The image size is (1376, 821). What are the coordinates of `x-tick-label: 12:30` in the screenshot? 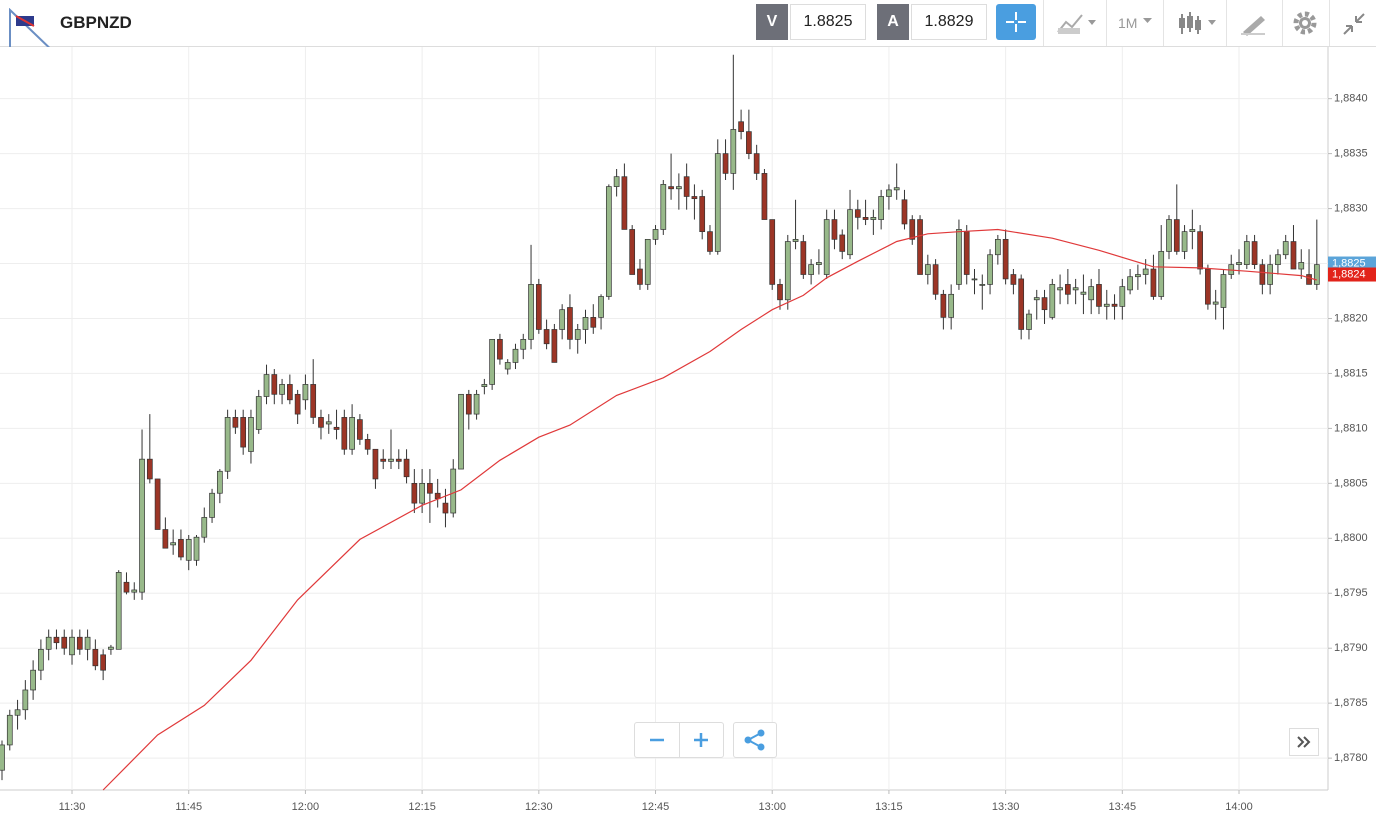 It's located at (539, 807).